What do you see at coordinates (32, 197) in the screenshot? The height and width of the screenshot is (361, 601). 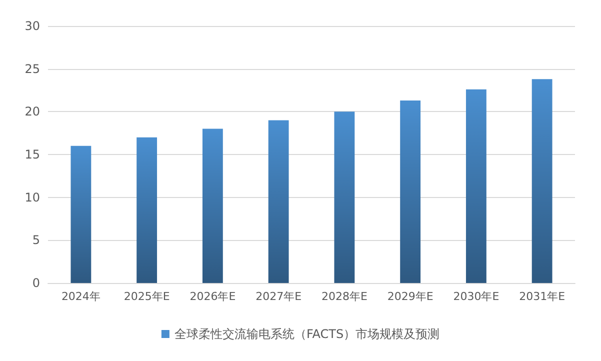 I see `y-tick-label: 10` at bounding box center [32, 197].